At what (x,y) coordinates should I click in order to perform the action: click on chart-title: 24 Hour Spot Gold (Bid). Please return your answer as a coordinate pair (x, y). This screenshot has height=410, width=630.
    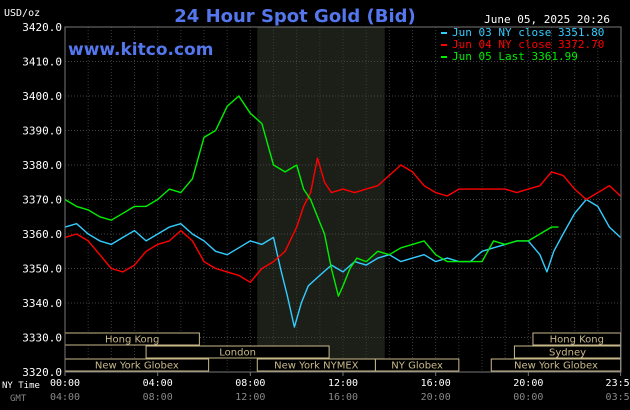
    Looking at the image, I should click on (294, 16).